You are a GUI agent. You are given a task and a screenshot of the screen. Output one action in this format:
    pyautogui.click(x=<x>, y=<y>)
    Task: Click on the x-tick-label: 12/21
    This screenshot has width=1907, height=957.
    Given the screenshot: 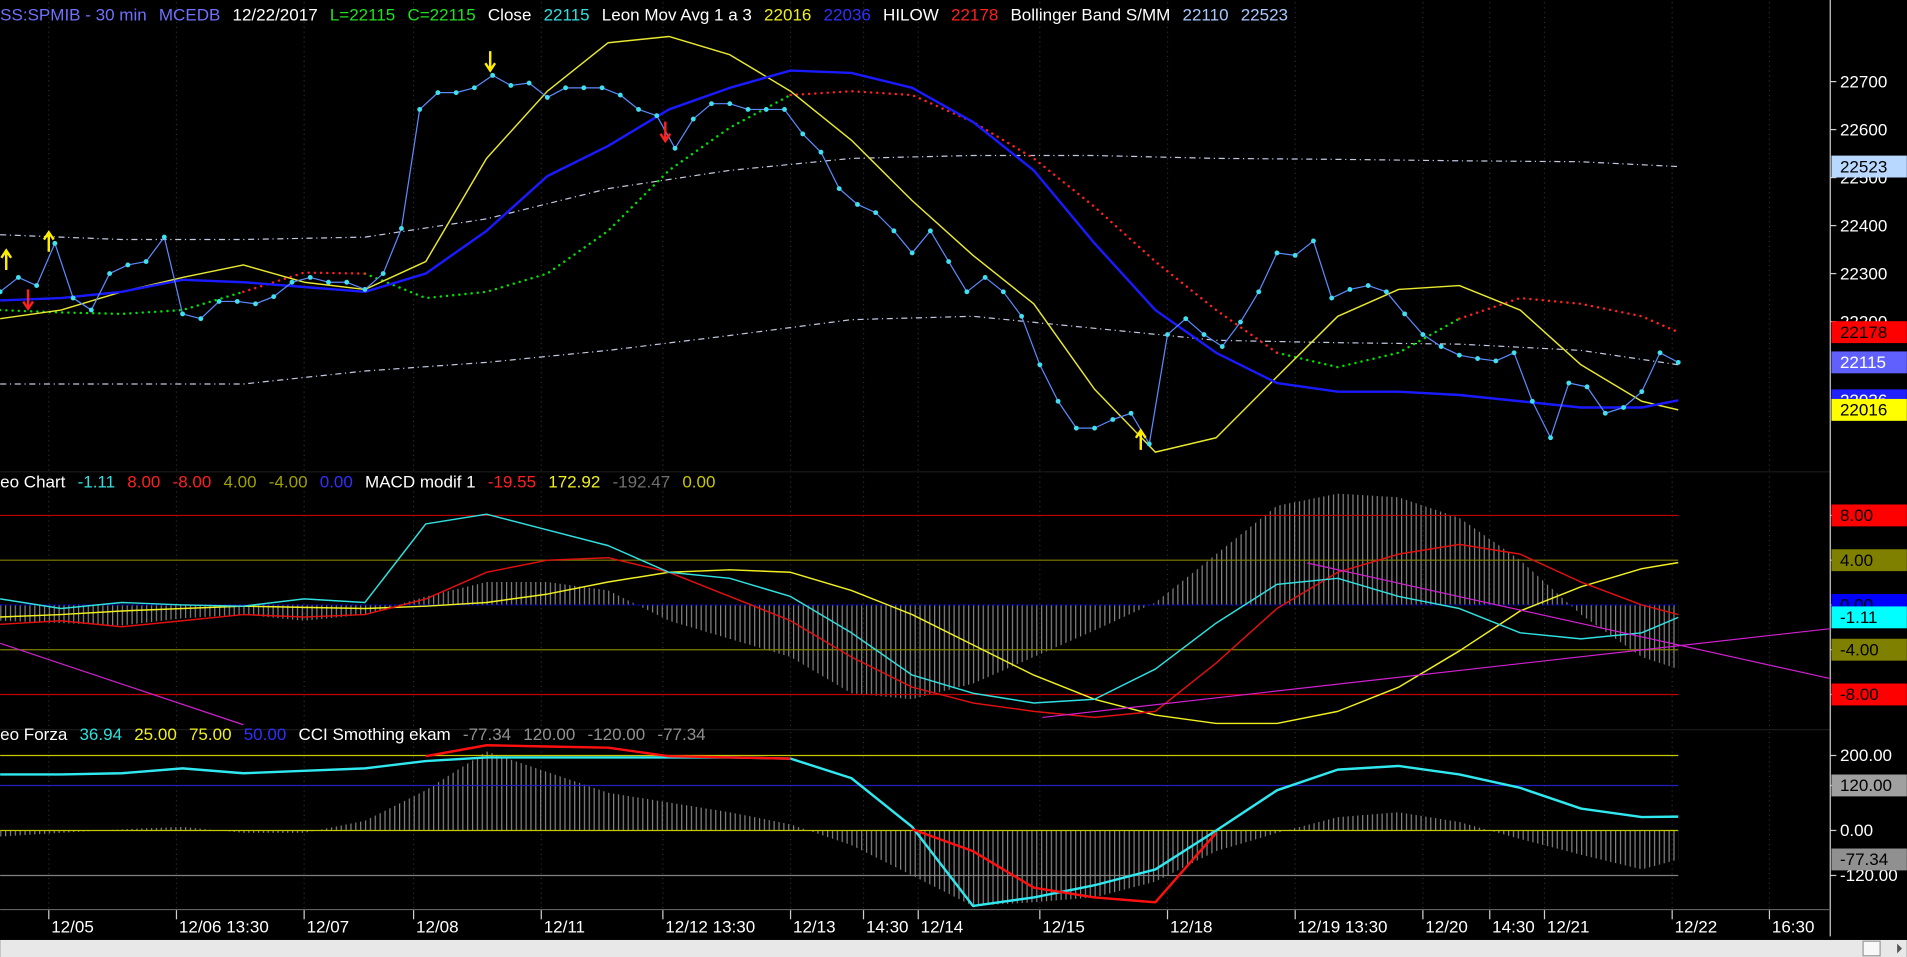 What is the action you would take?
    pyautogui.click(x=1568, y=926)
    